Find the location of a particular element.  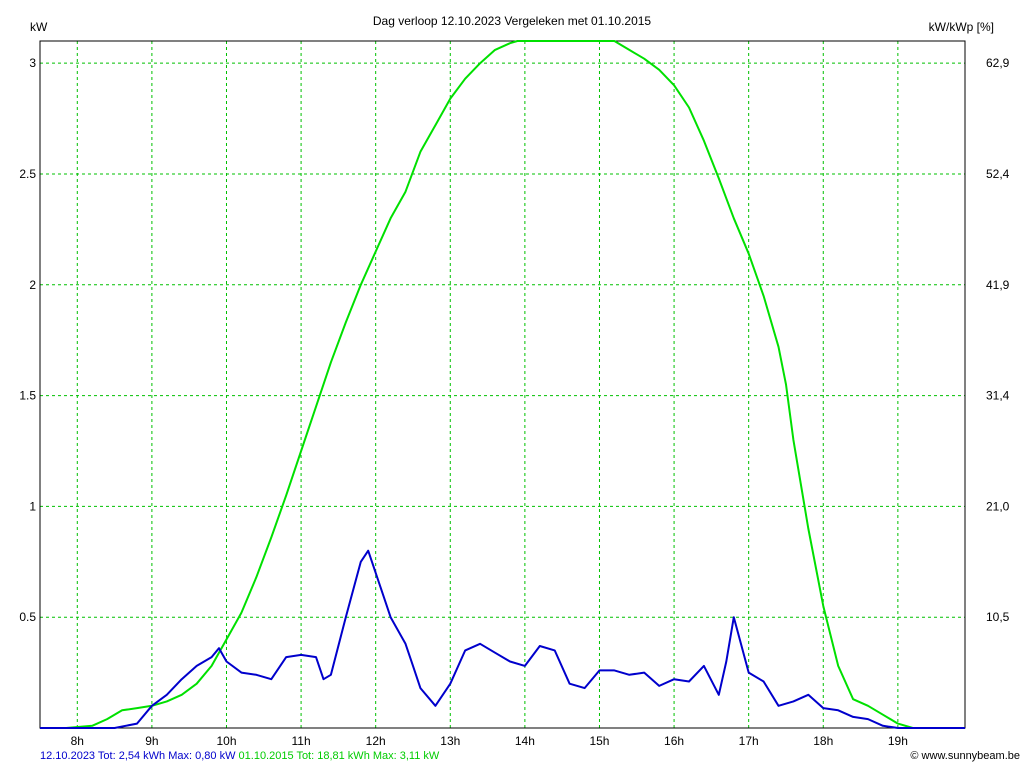

y-tick-label-right: 10,5 is located at coordinates (998, 617).